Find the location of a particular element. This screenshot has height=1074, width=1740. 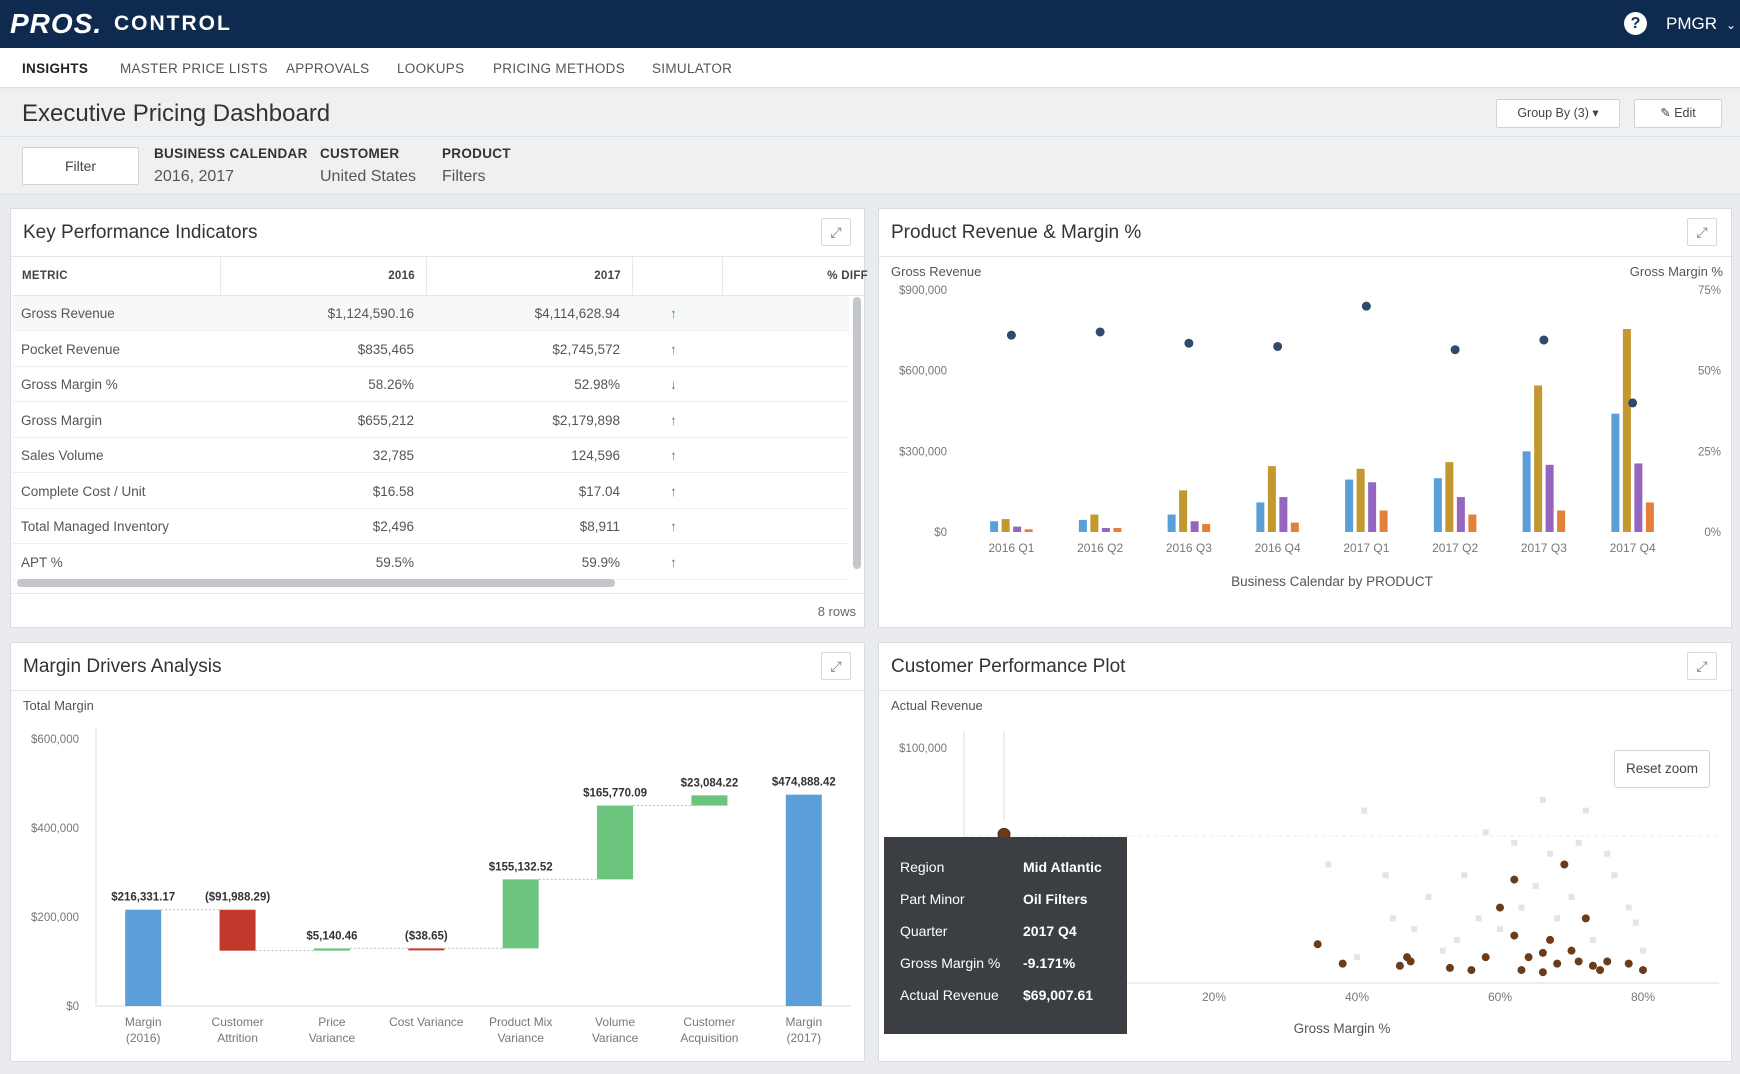

table-row: Sales Volume 32,785 124,596 ↑ is located at coordinates (431, 455).